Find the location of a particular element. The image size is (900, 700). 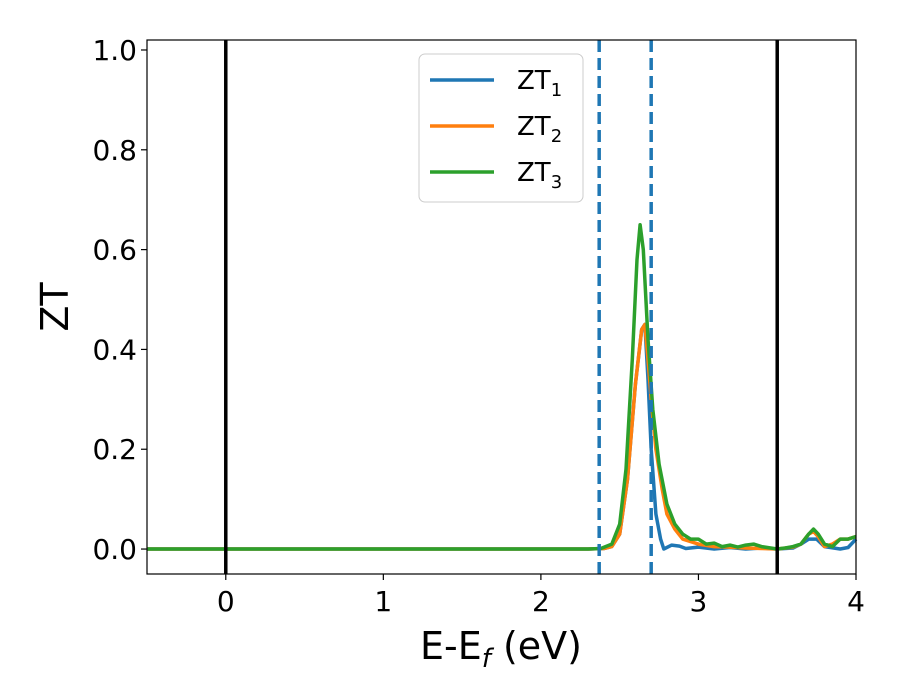

x-tick-label: 2 is located at coordinates (541, 601).